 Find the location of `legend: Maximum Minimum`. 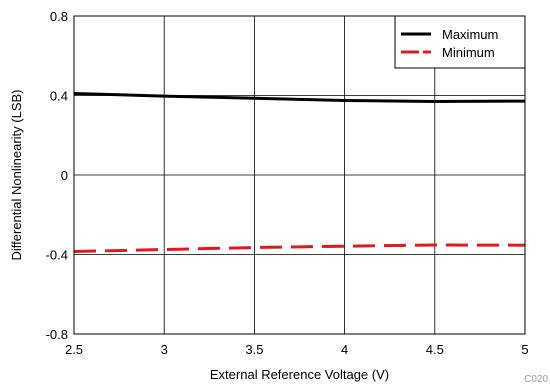

legend: Maximum Minimum is located at coordinates (460, 42).